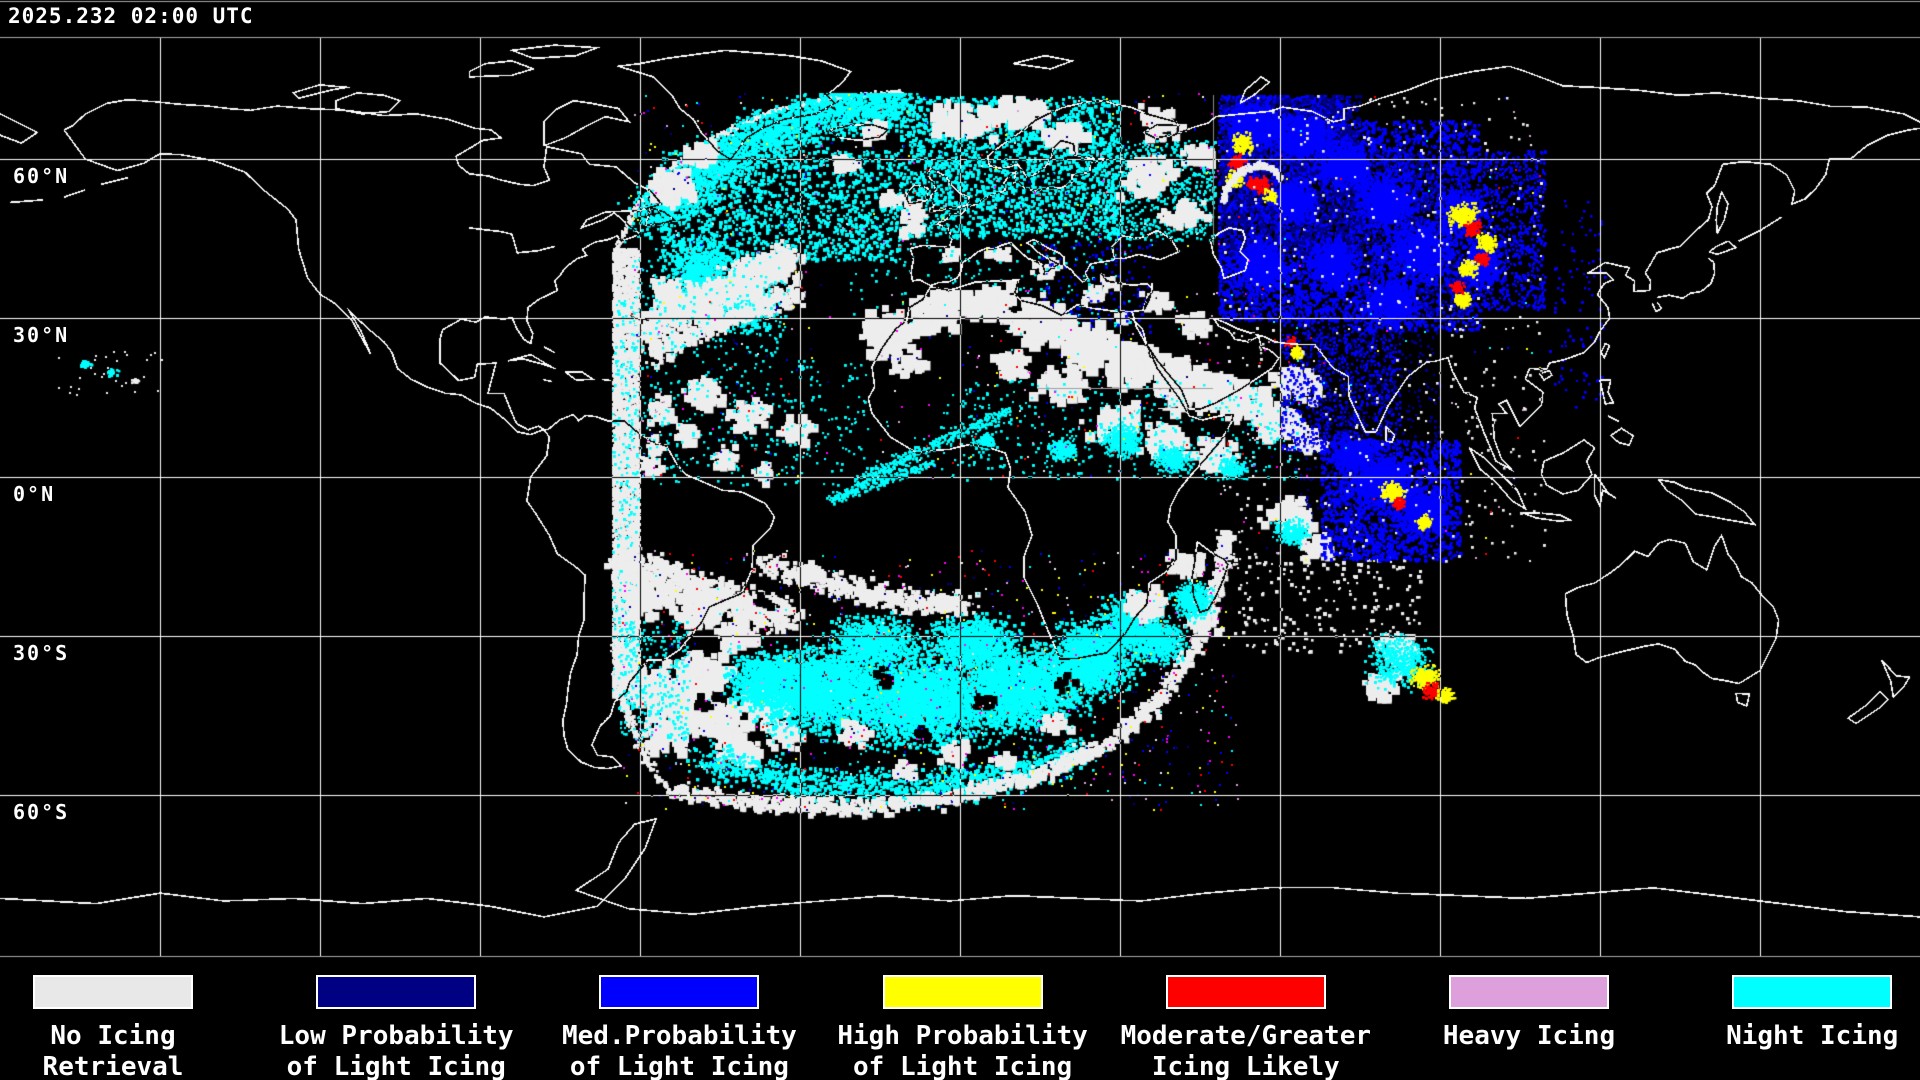 Image resolution: width=1920 pixels, height=1080 pixels. I want to click on latitude-label: 30°S, so click(41, 653).